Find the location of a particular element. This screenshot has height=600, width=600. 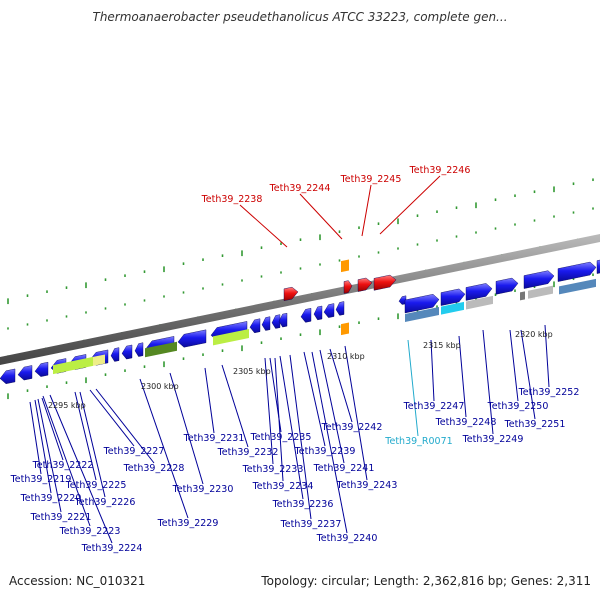

gene-label: Teth39_2252 is located at coordinates (549, 392).